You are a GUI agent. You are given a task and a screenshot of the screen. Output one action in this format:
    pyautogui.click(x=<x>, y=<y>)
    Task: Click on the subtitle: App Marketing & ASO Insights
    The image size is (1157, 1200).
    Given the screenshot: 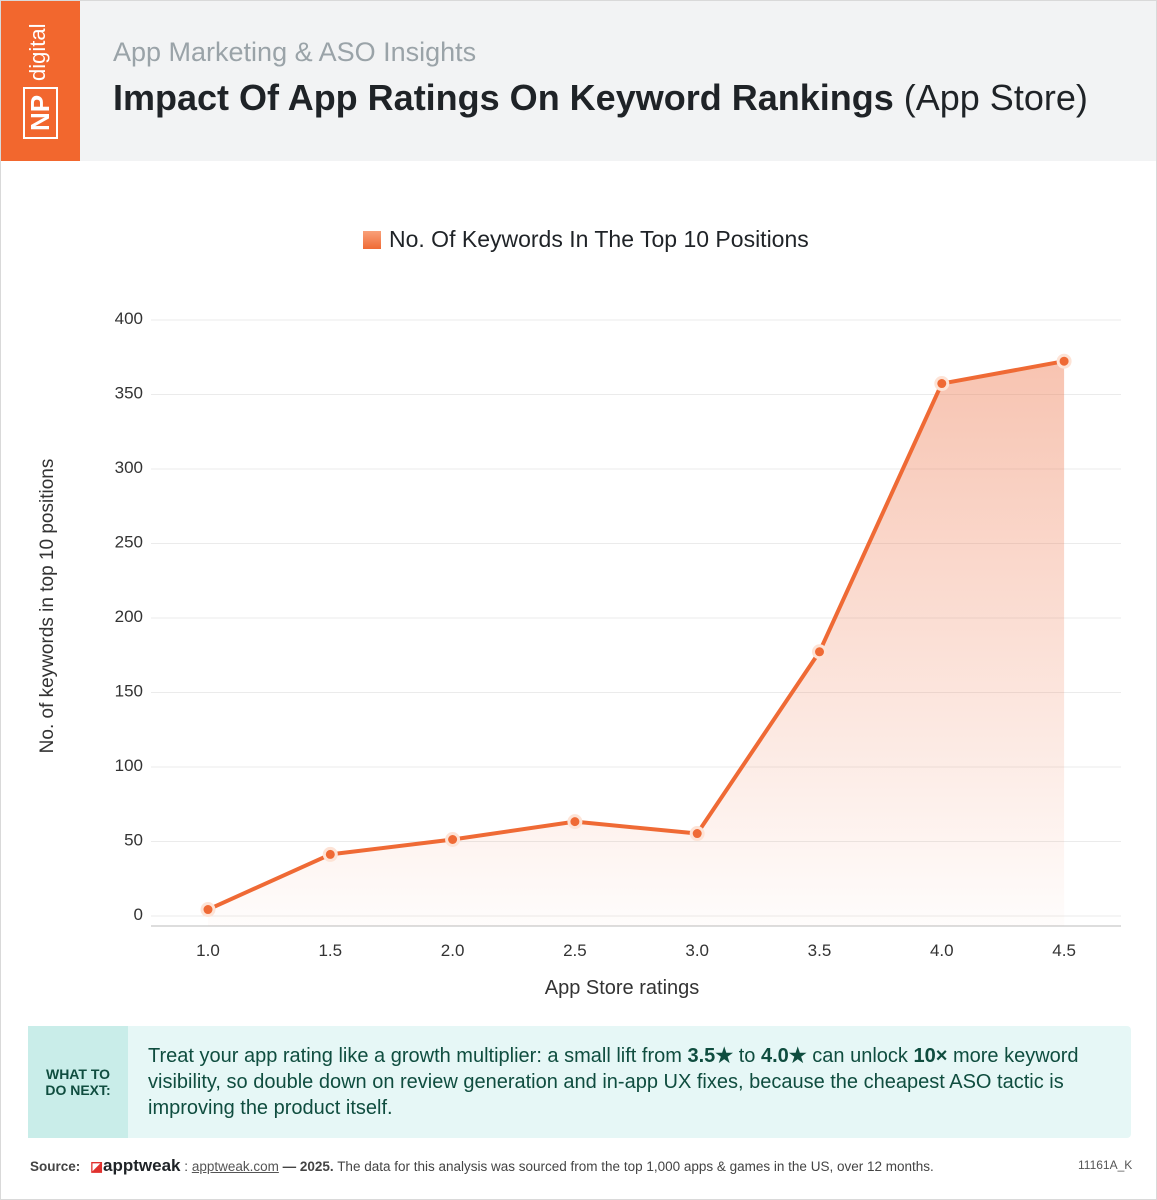 What is the action you would take?
    pyautogui.click(x=295, y=52)
    